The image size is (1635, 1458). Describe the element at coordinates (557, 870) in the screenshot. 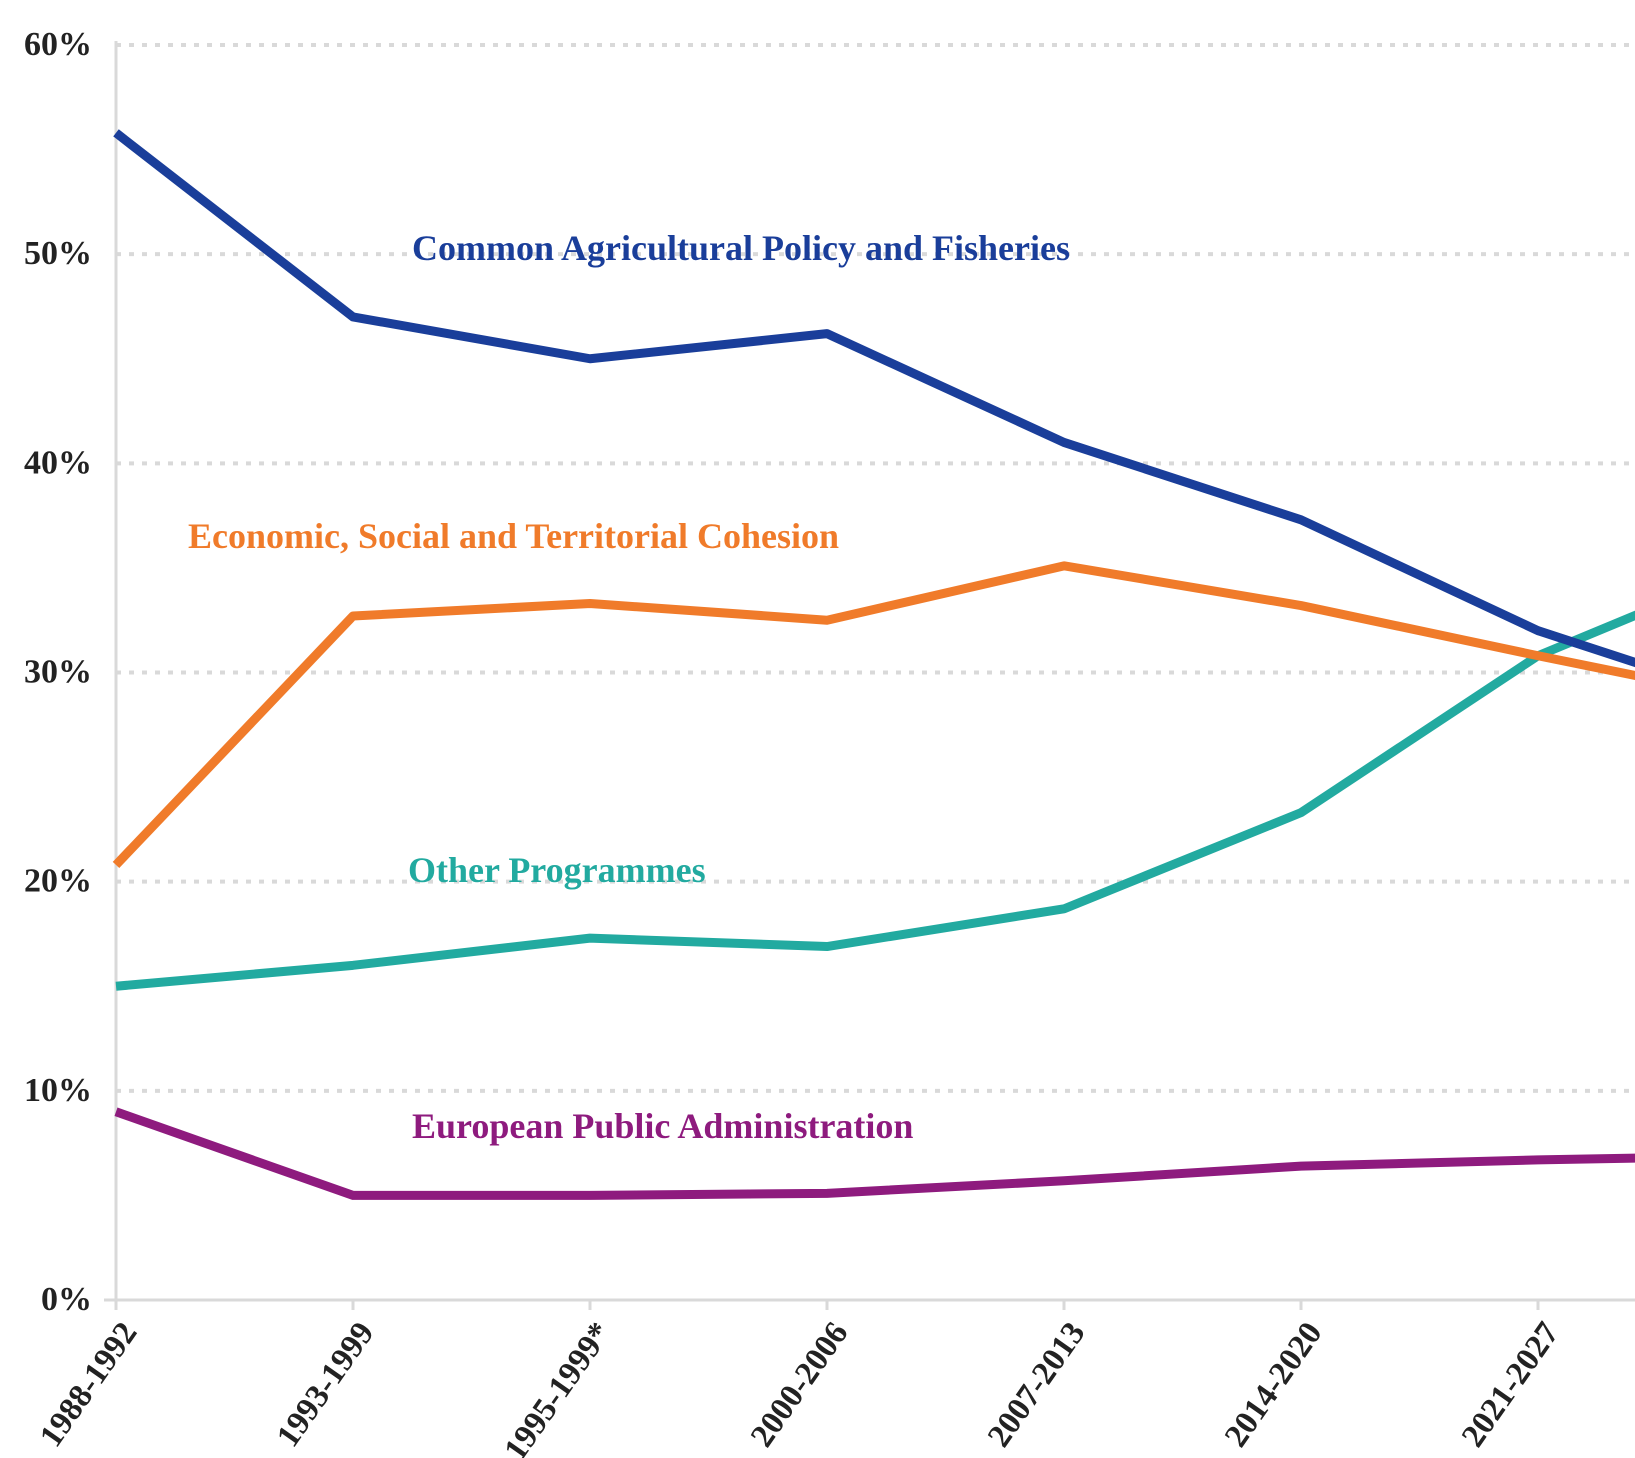

I see `series-label-3: Other Programmes` at that location.